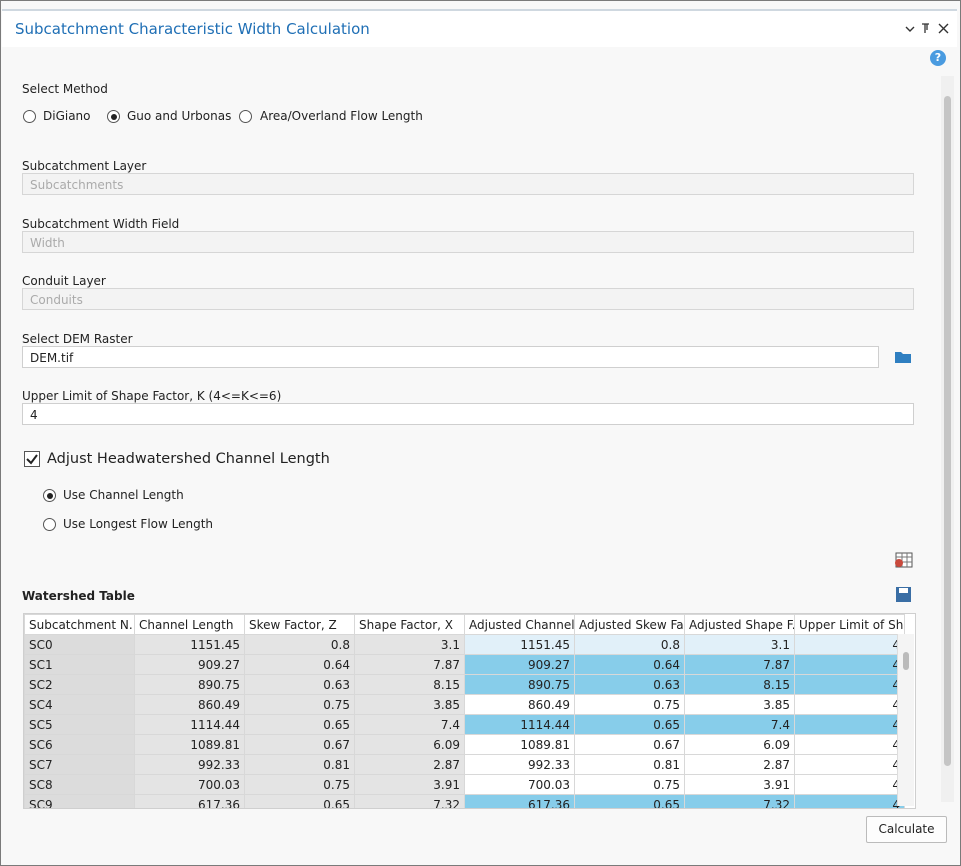 Image resolution: width=961 pixels, height=866 pixels. I want to click on table-cell: 0.63, so click(630, 685).